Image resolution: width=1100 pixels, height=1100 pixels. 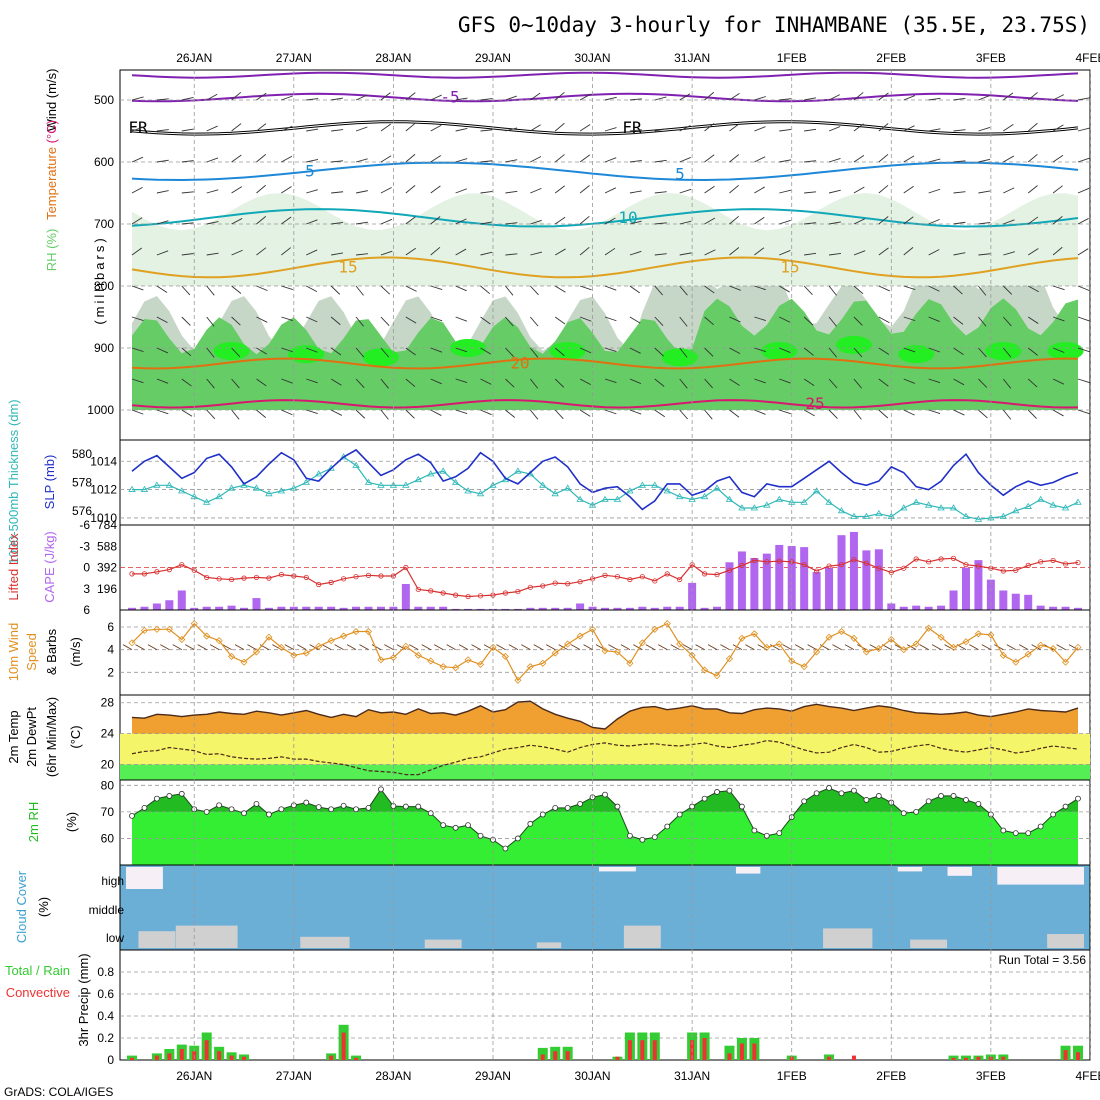 What do you see at coordinates (605, 652) in the screenshot?
I see `wind-speed-line` at bounding box center [605, 652].